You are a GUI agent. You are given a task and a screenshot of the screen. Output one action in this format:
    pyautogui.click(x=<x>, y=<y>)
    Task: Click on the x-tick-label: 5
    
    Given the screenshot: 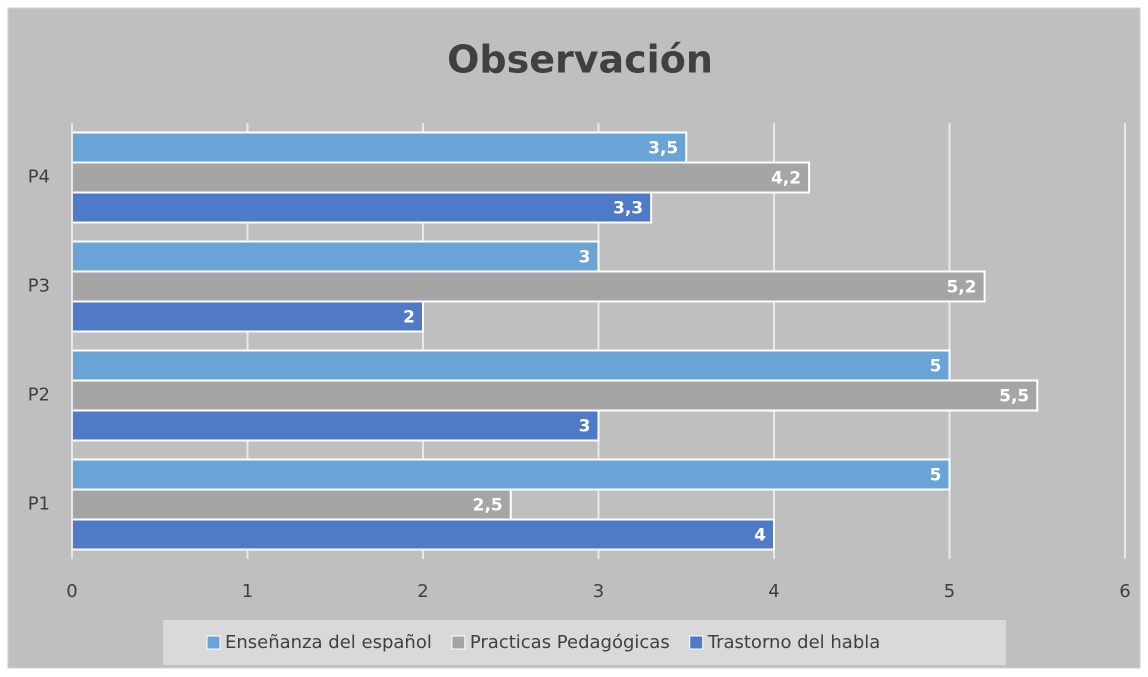 What is the action you would take?
    pyautogui.click(x=949, y=591)
    